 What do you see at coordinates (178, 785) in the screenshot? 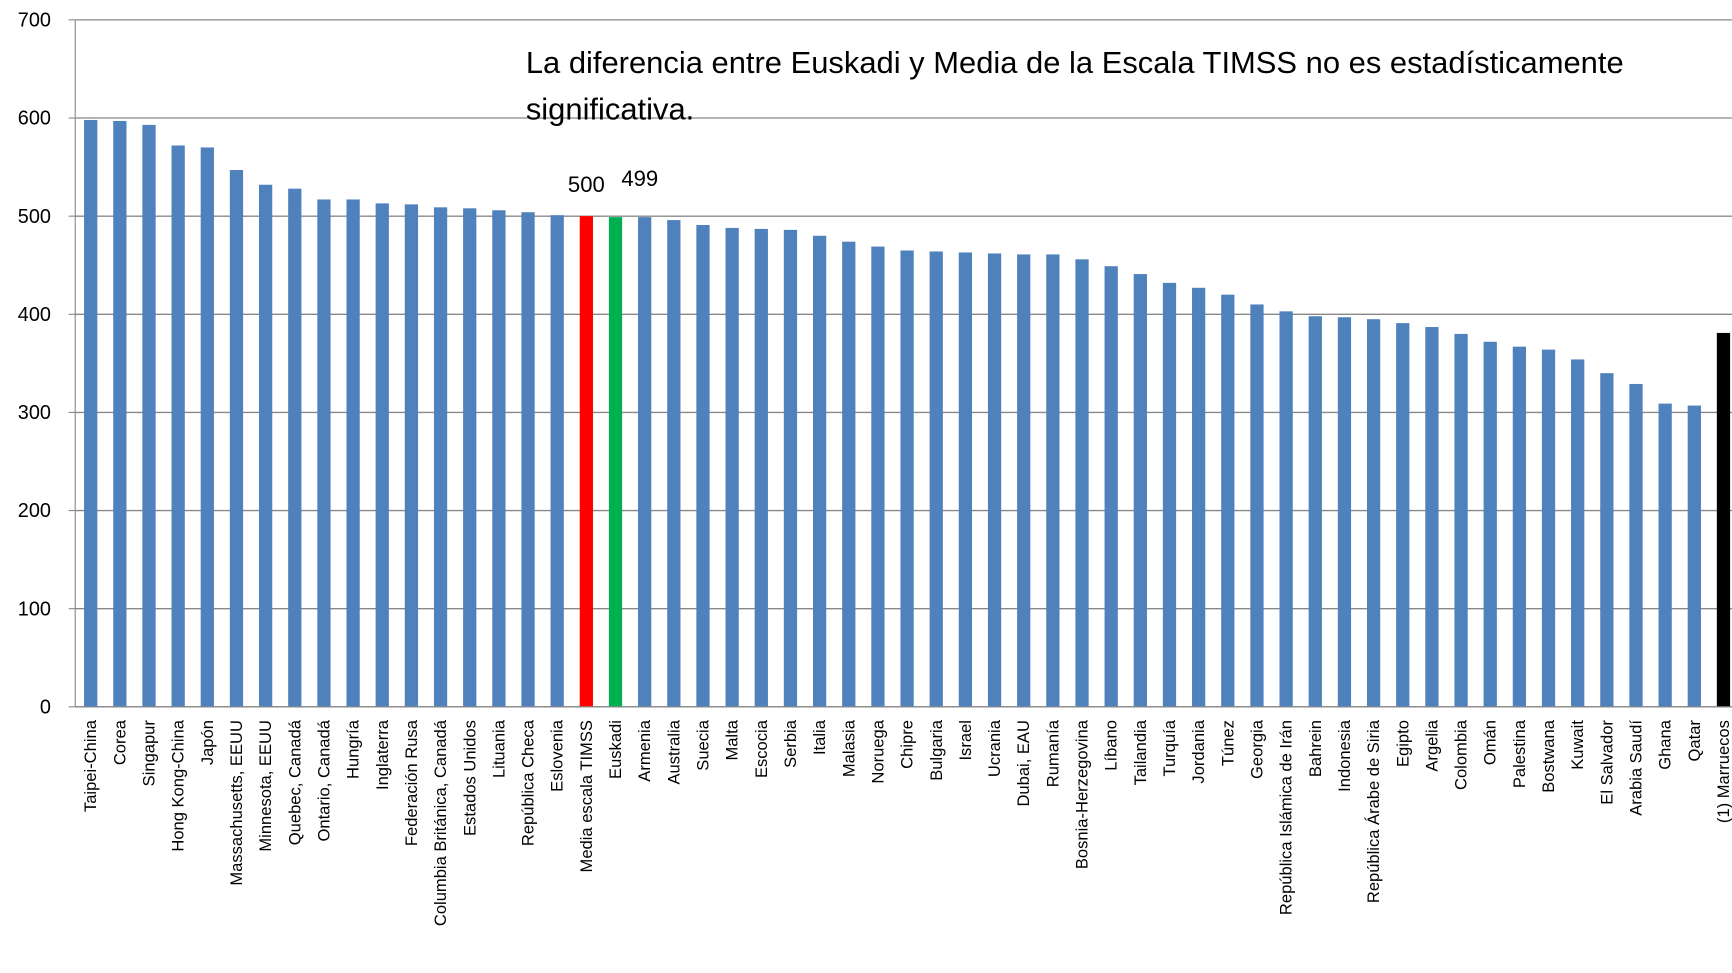
I see `x-tick-label: Hong Kong-China` at bounding box center [178, 785].